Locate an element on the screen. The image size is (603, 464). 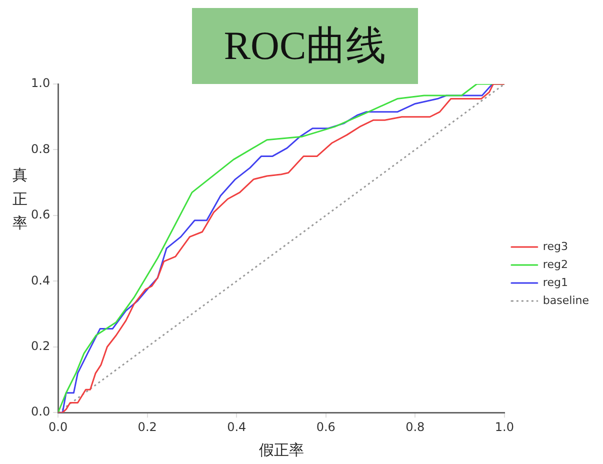
x-axis-title: 假正率 is located at coordinates (281, 449).